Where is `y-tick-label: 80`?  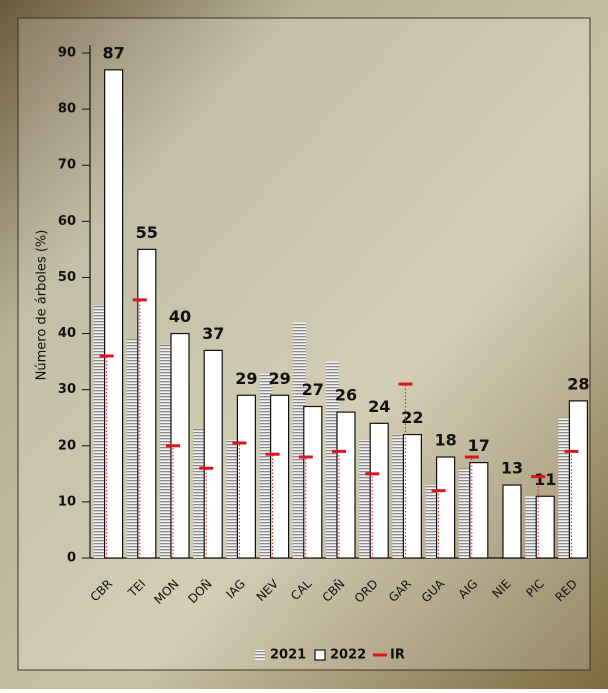 y-tick-label: 80 is located at coordinates (67, 109).